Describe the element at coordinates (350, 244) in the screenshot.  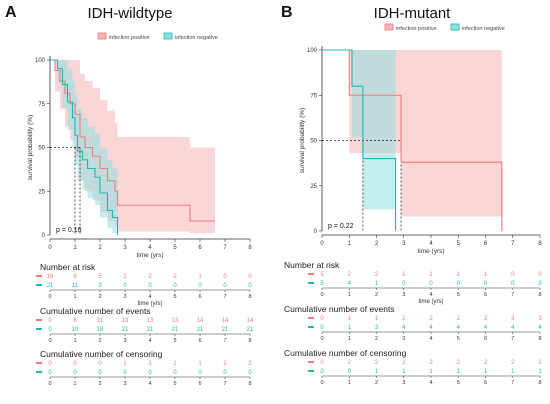
I see `x-tick-label: 1` at that location.